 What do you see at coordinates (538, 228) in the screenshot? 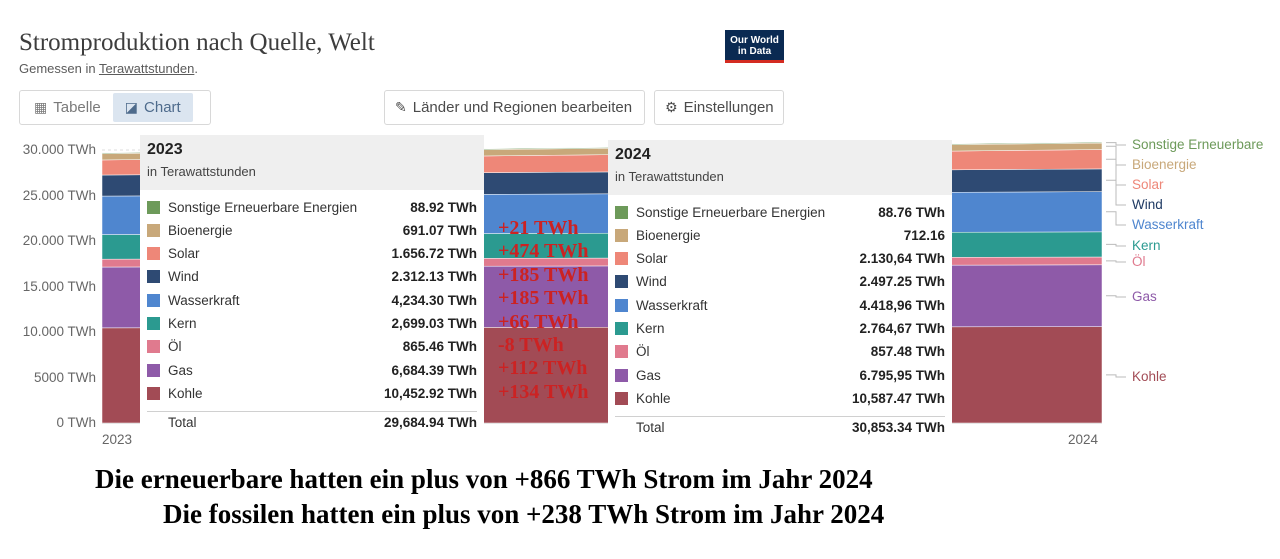
I see `delta-label: +21 TWh` at bounding box center [538, 228].